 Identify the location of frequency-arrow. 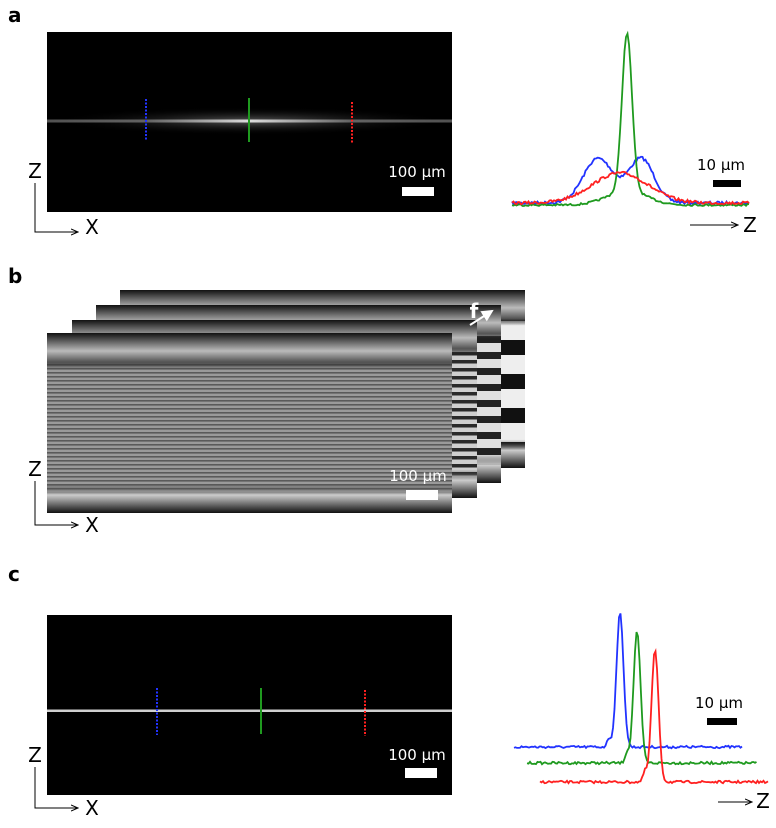
(481, 317).